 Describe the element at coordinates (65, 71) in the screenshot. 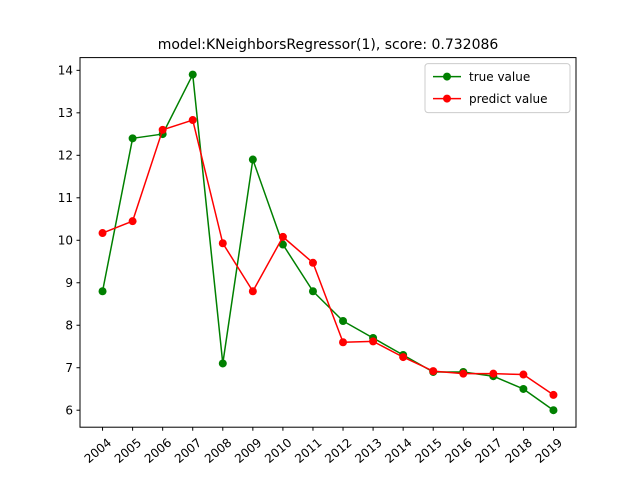

I see `y-tick-label: 14` at that location.